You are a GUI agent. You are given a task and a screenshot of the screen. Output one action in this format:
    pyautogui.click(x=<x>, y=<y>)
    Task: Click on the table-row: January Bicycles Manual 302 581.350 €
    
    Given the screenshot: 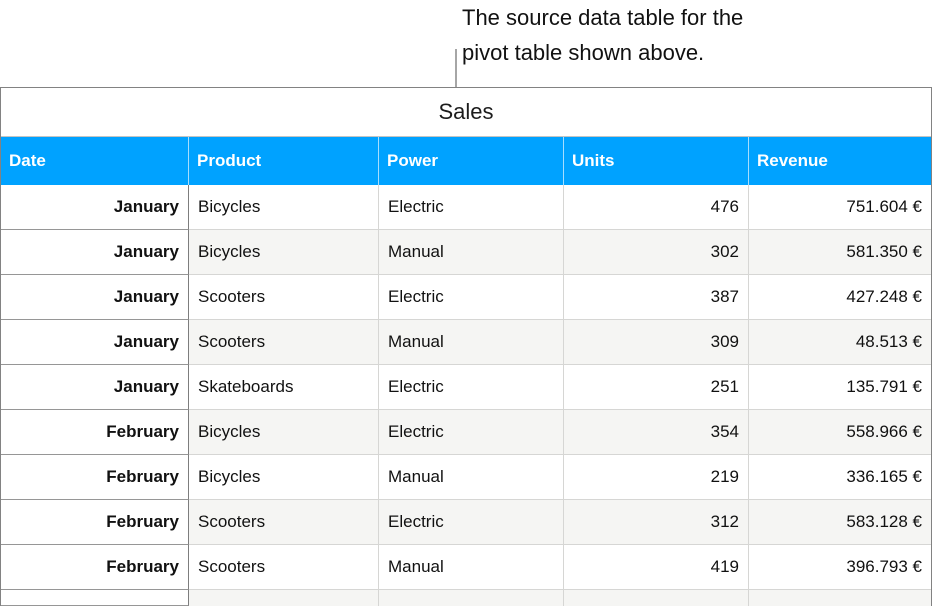 What is the action you would take?
    pyautogui.click(x=466, y=252)
    